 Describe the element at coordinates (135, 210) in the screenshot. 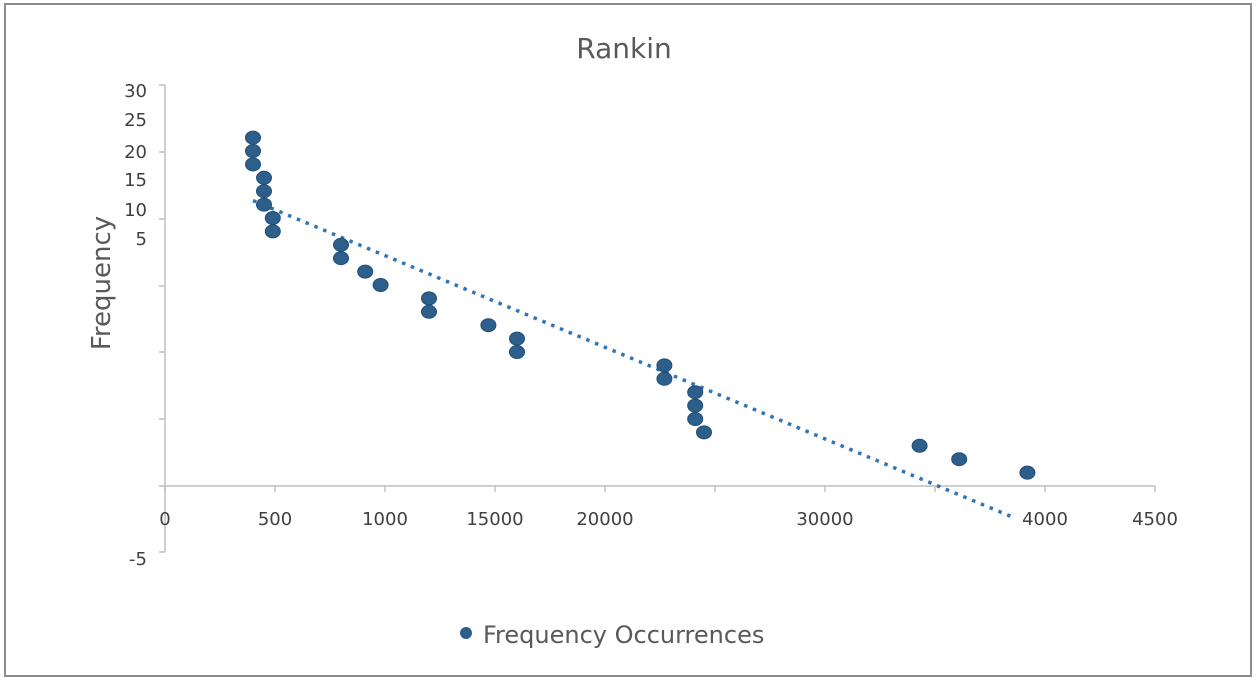

I see `y-tick-label: 10` at that location.